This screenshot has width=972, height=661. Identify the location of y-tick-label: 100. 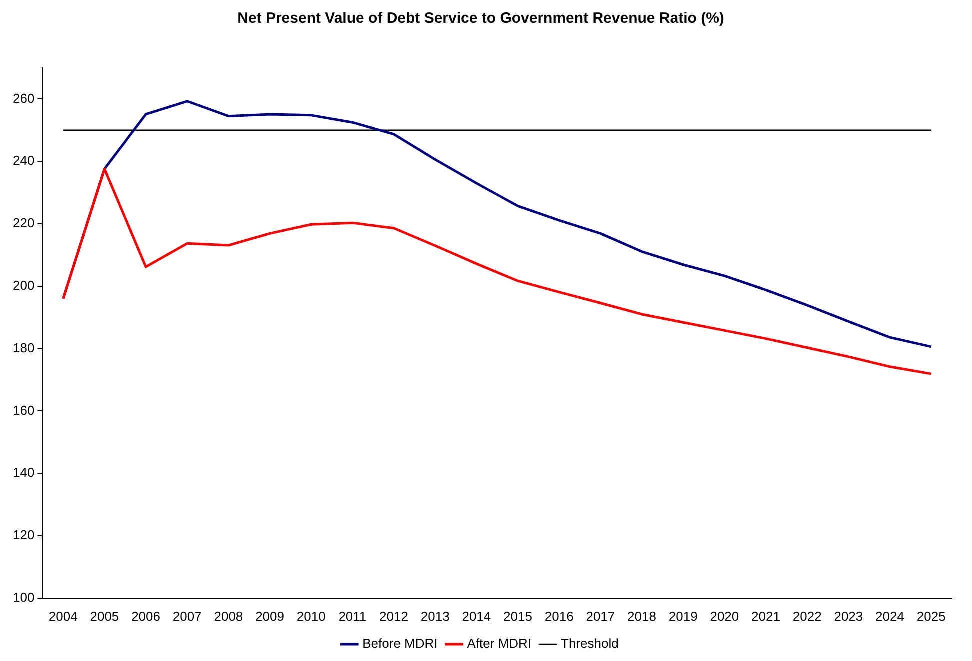
(23, 597).